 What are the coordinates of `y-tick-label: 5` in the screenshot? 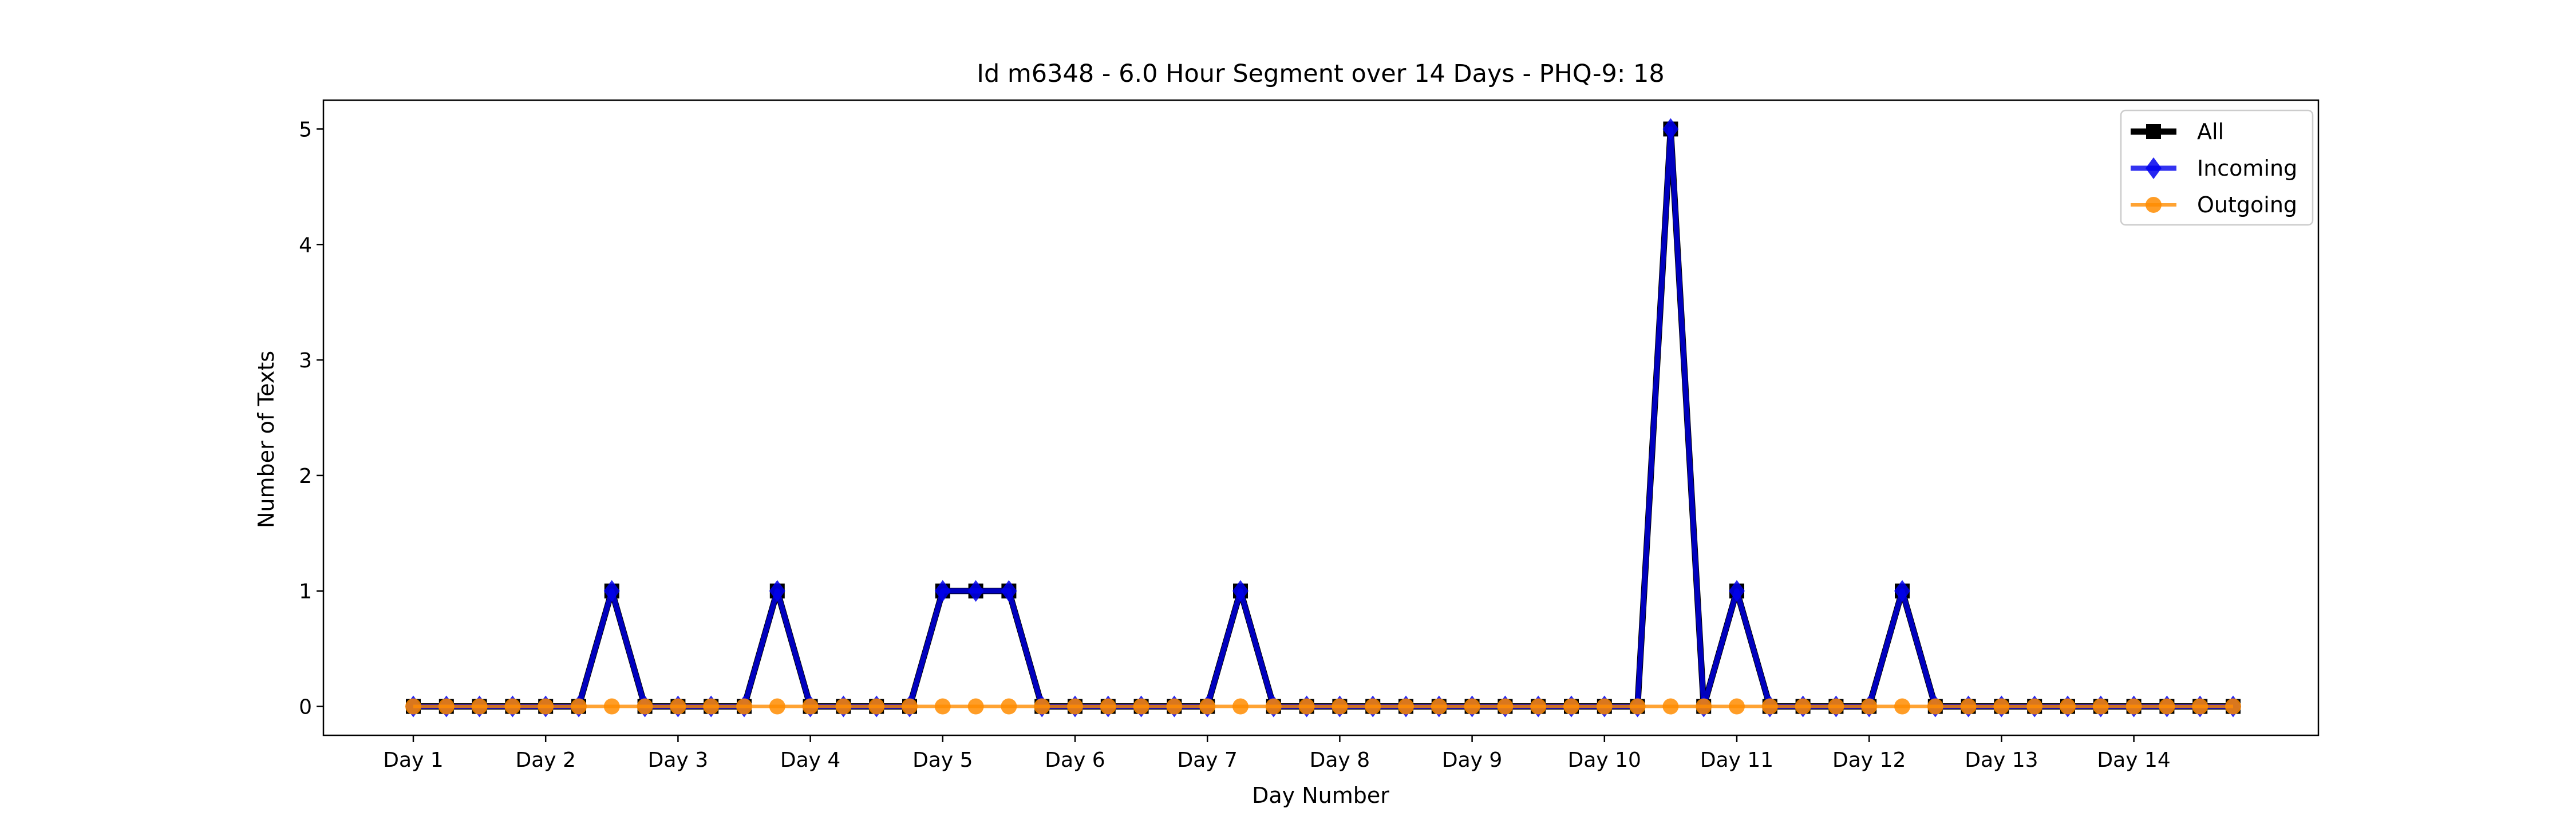 It's located at (305, 129).